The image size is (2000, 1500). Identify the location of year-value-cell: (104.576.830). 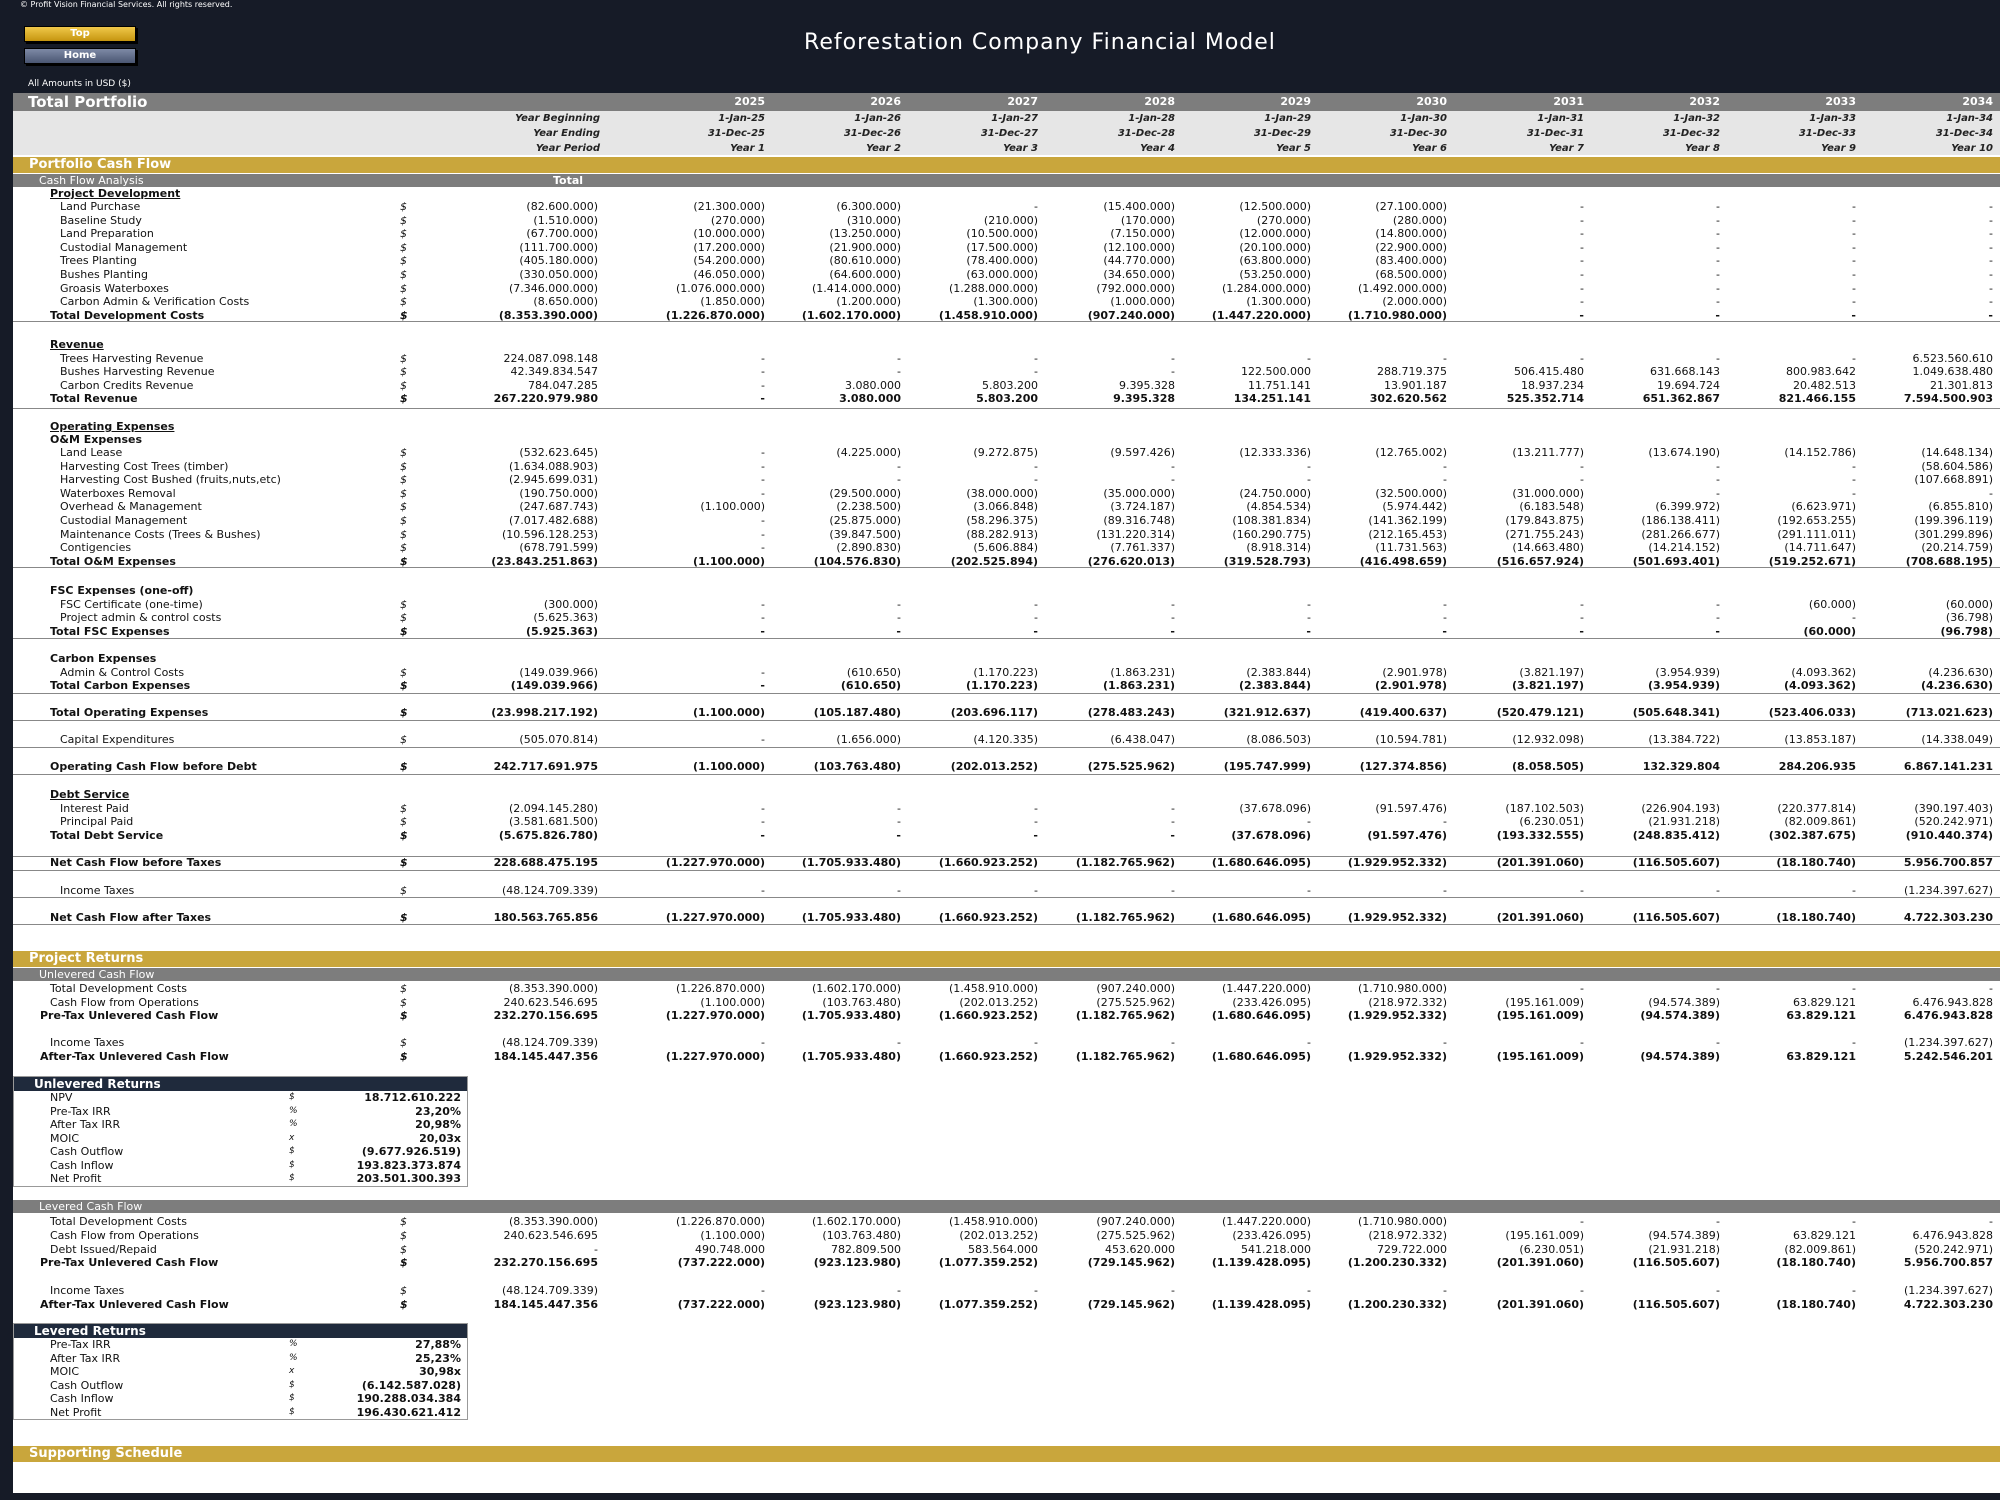
(857, 561).